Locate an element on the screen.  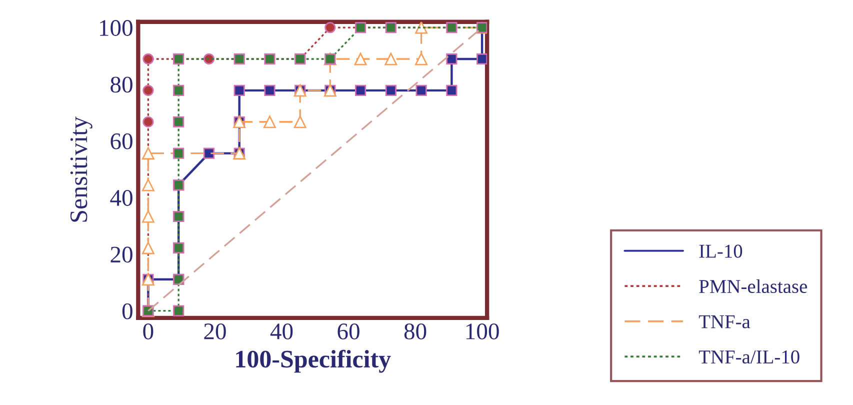
x-tick-label: 0 is located at coordinates (148, 331).